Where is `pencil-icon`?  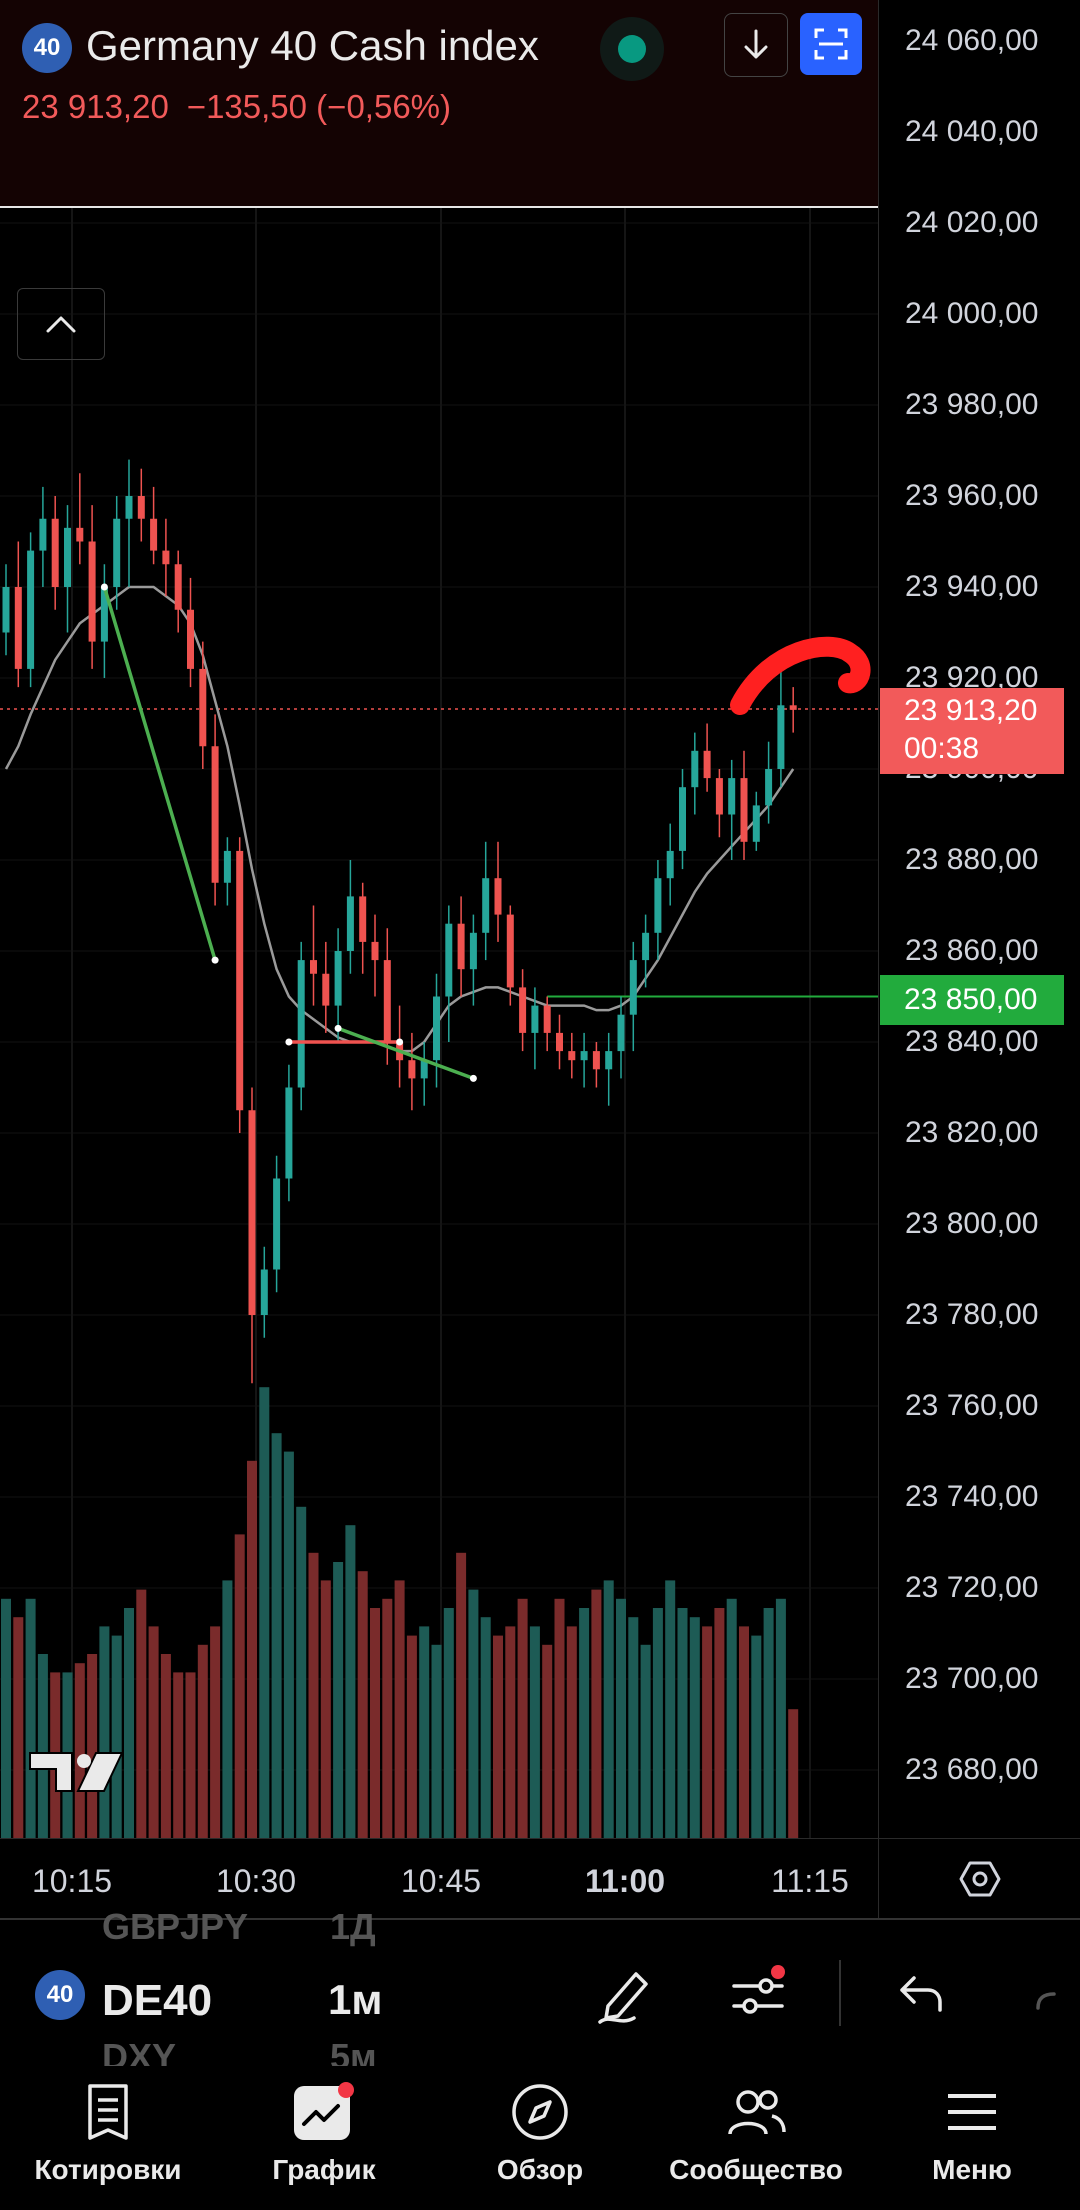 pencil-icon is located at coordinates (623, 1998).